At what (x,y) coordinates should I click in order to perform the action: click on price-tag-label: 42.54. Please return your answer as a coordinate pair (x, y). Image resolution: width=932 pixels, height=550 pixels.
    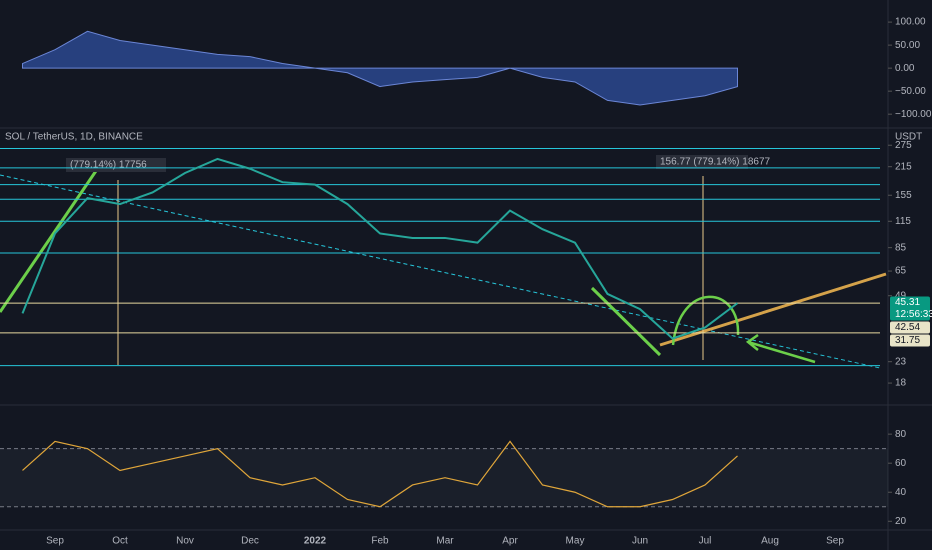
    Looking at the image, I should click on (907, 327).